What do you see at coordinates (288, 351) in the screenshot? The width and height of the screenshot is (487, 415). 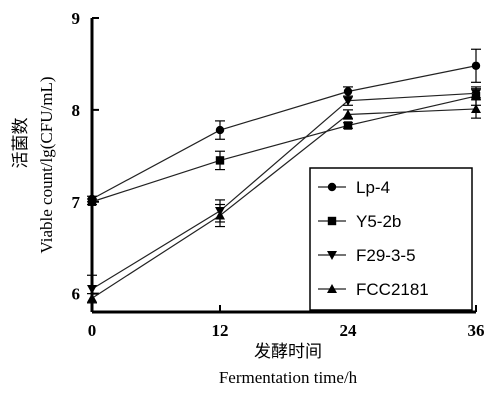 I see `x-axis-title-cn: 发酵时间` at bounding box center [288, 351].